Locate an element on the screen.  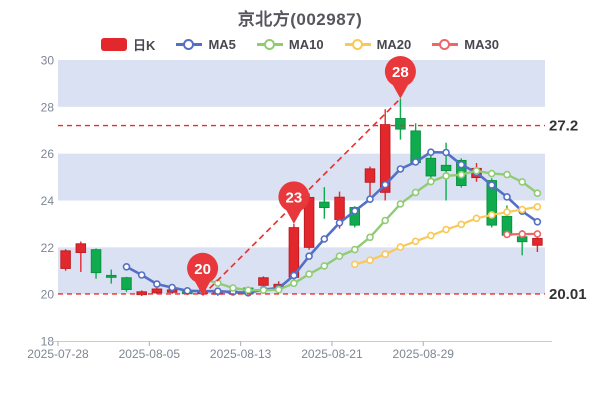
candlestick-legend-icon is located at coordinates (114, 44).